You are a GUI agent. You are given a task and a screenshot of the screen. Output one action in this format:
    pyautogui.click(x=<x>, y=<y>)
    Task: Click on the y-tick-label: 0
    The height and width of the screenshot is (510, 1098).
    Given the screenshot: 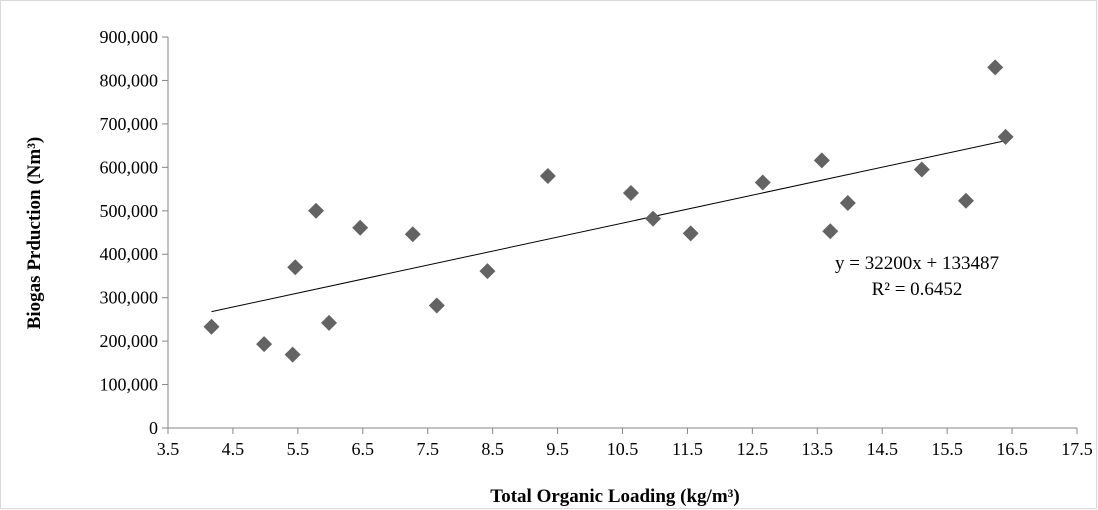 What is the action you would take?
    pyautogui.click(x=153, y=428)
    